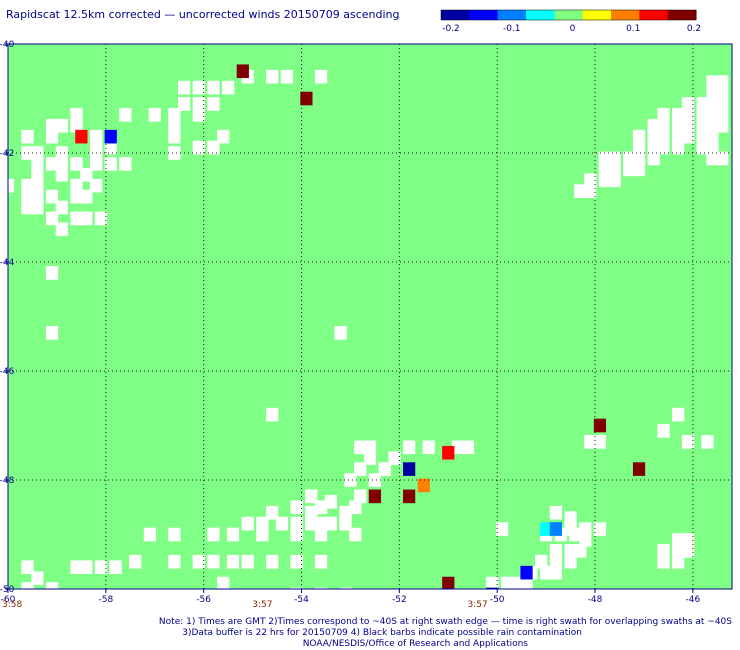 The height and width of the screenshot is (650, 740). I want to click on colorbar-tick-label: -0.2, so click(451, 29).